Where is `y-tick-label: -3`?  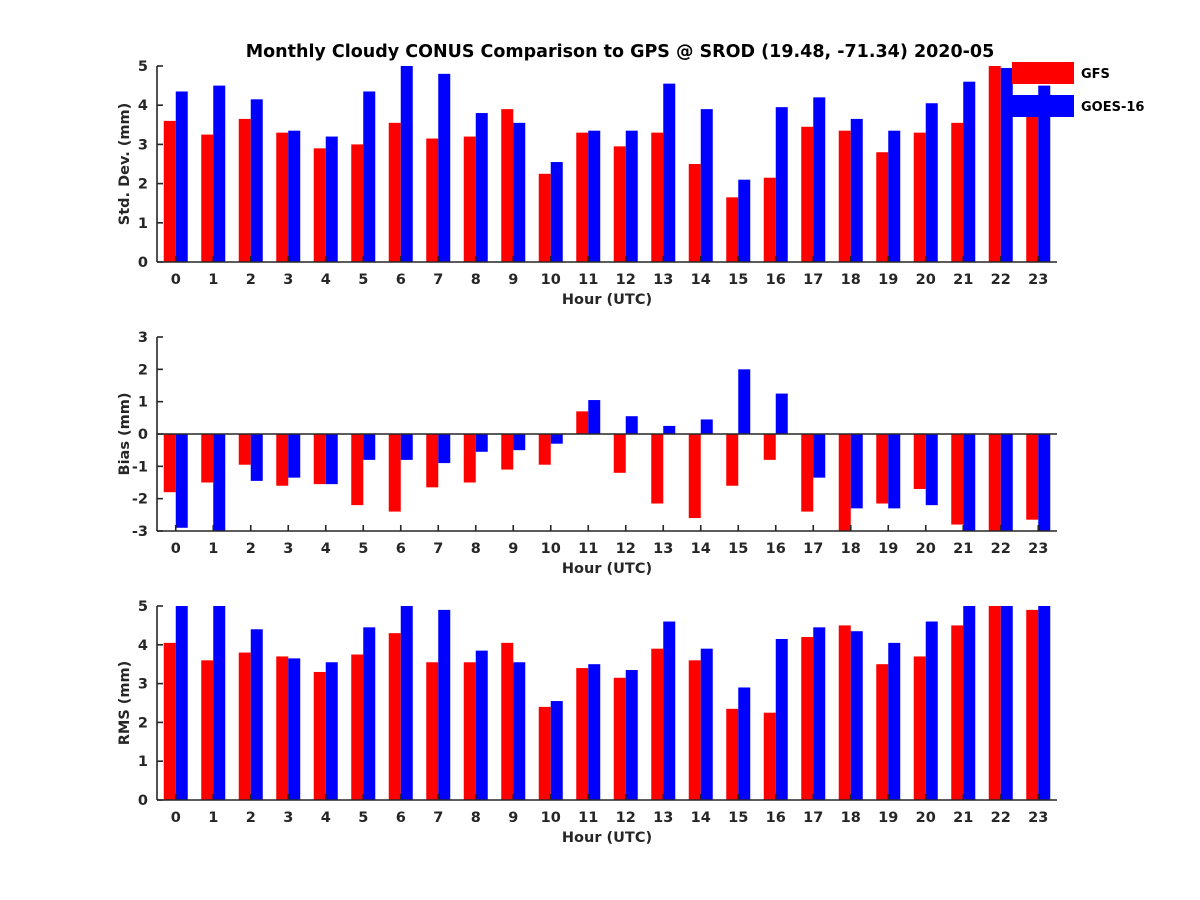 y-tick-label: -3 is located at coordinates (140, 532).